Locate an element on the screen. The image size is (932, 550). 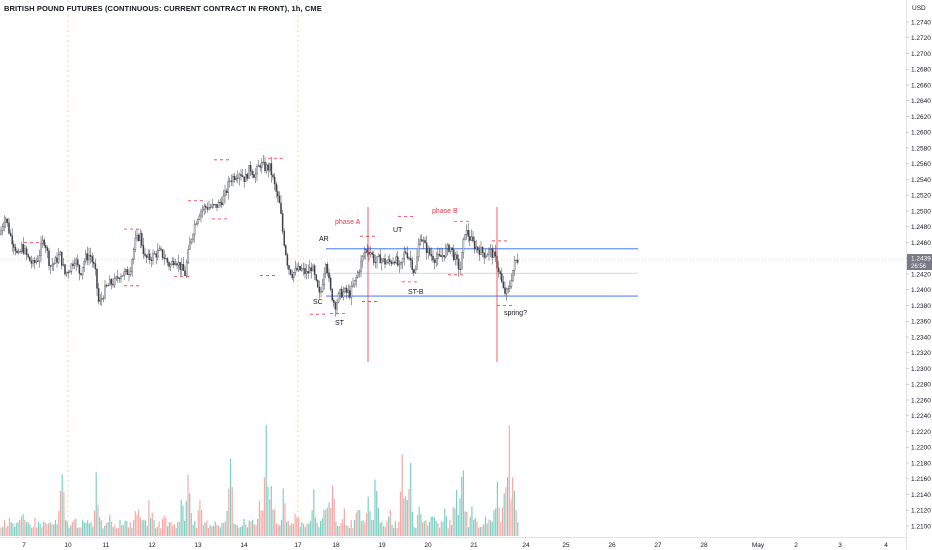
date-tick-label: 18 is located at coordinates (336, 545).